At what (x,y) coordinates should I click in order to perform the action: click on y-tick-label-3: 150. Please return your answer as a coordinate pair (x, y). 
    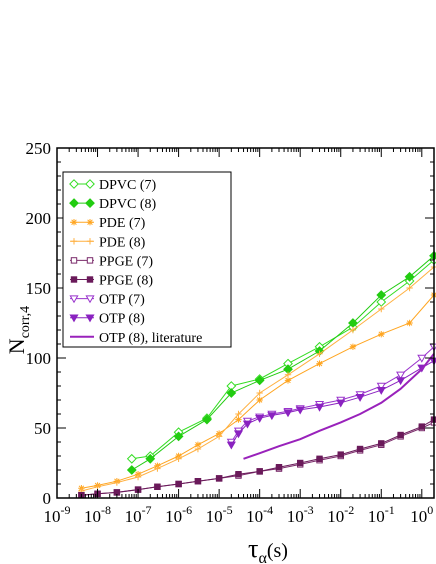
    Looking at the image, I should click on (39, 288).